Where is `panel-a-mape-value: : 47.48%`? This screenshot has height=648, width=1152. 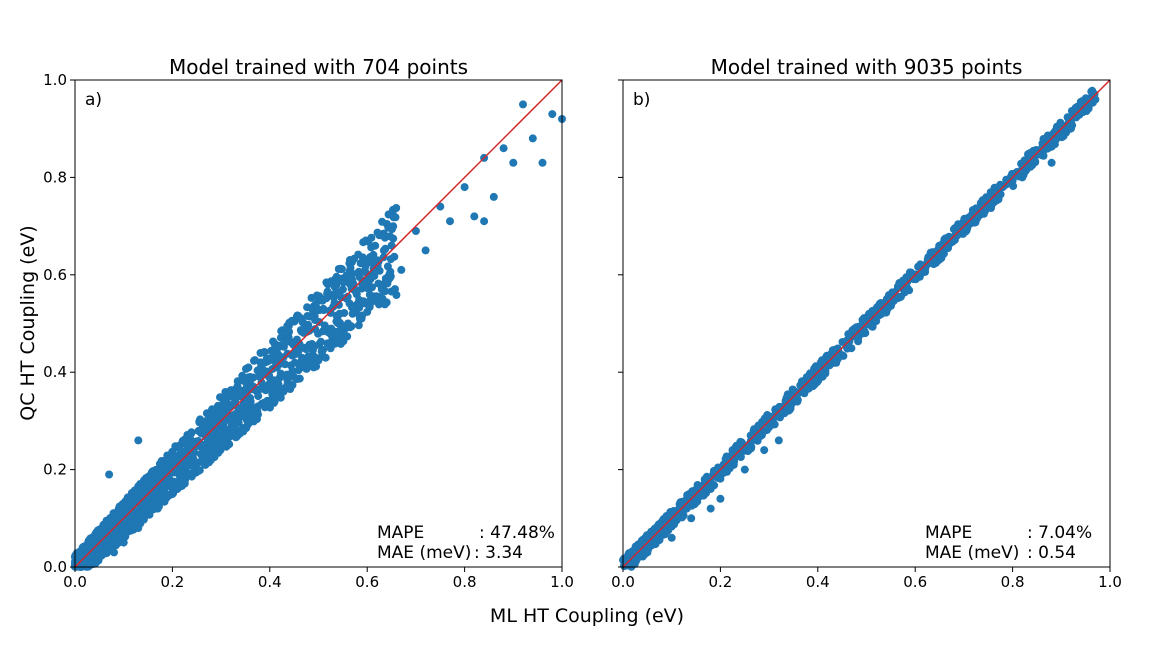
panel-a-mape-value: : 47.48% is located at coordinates (517, 533).